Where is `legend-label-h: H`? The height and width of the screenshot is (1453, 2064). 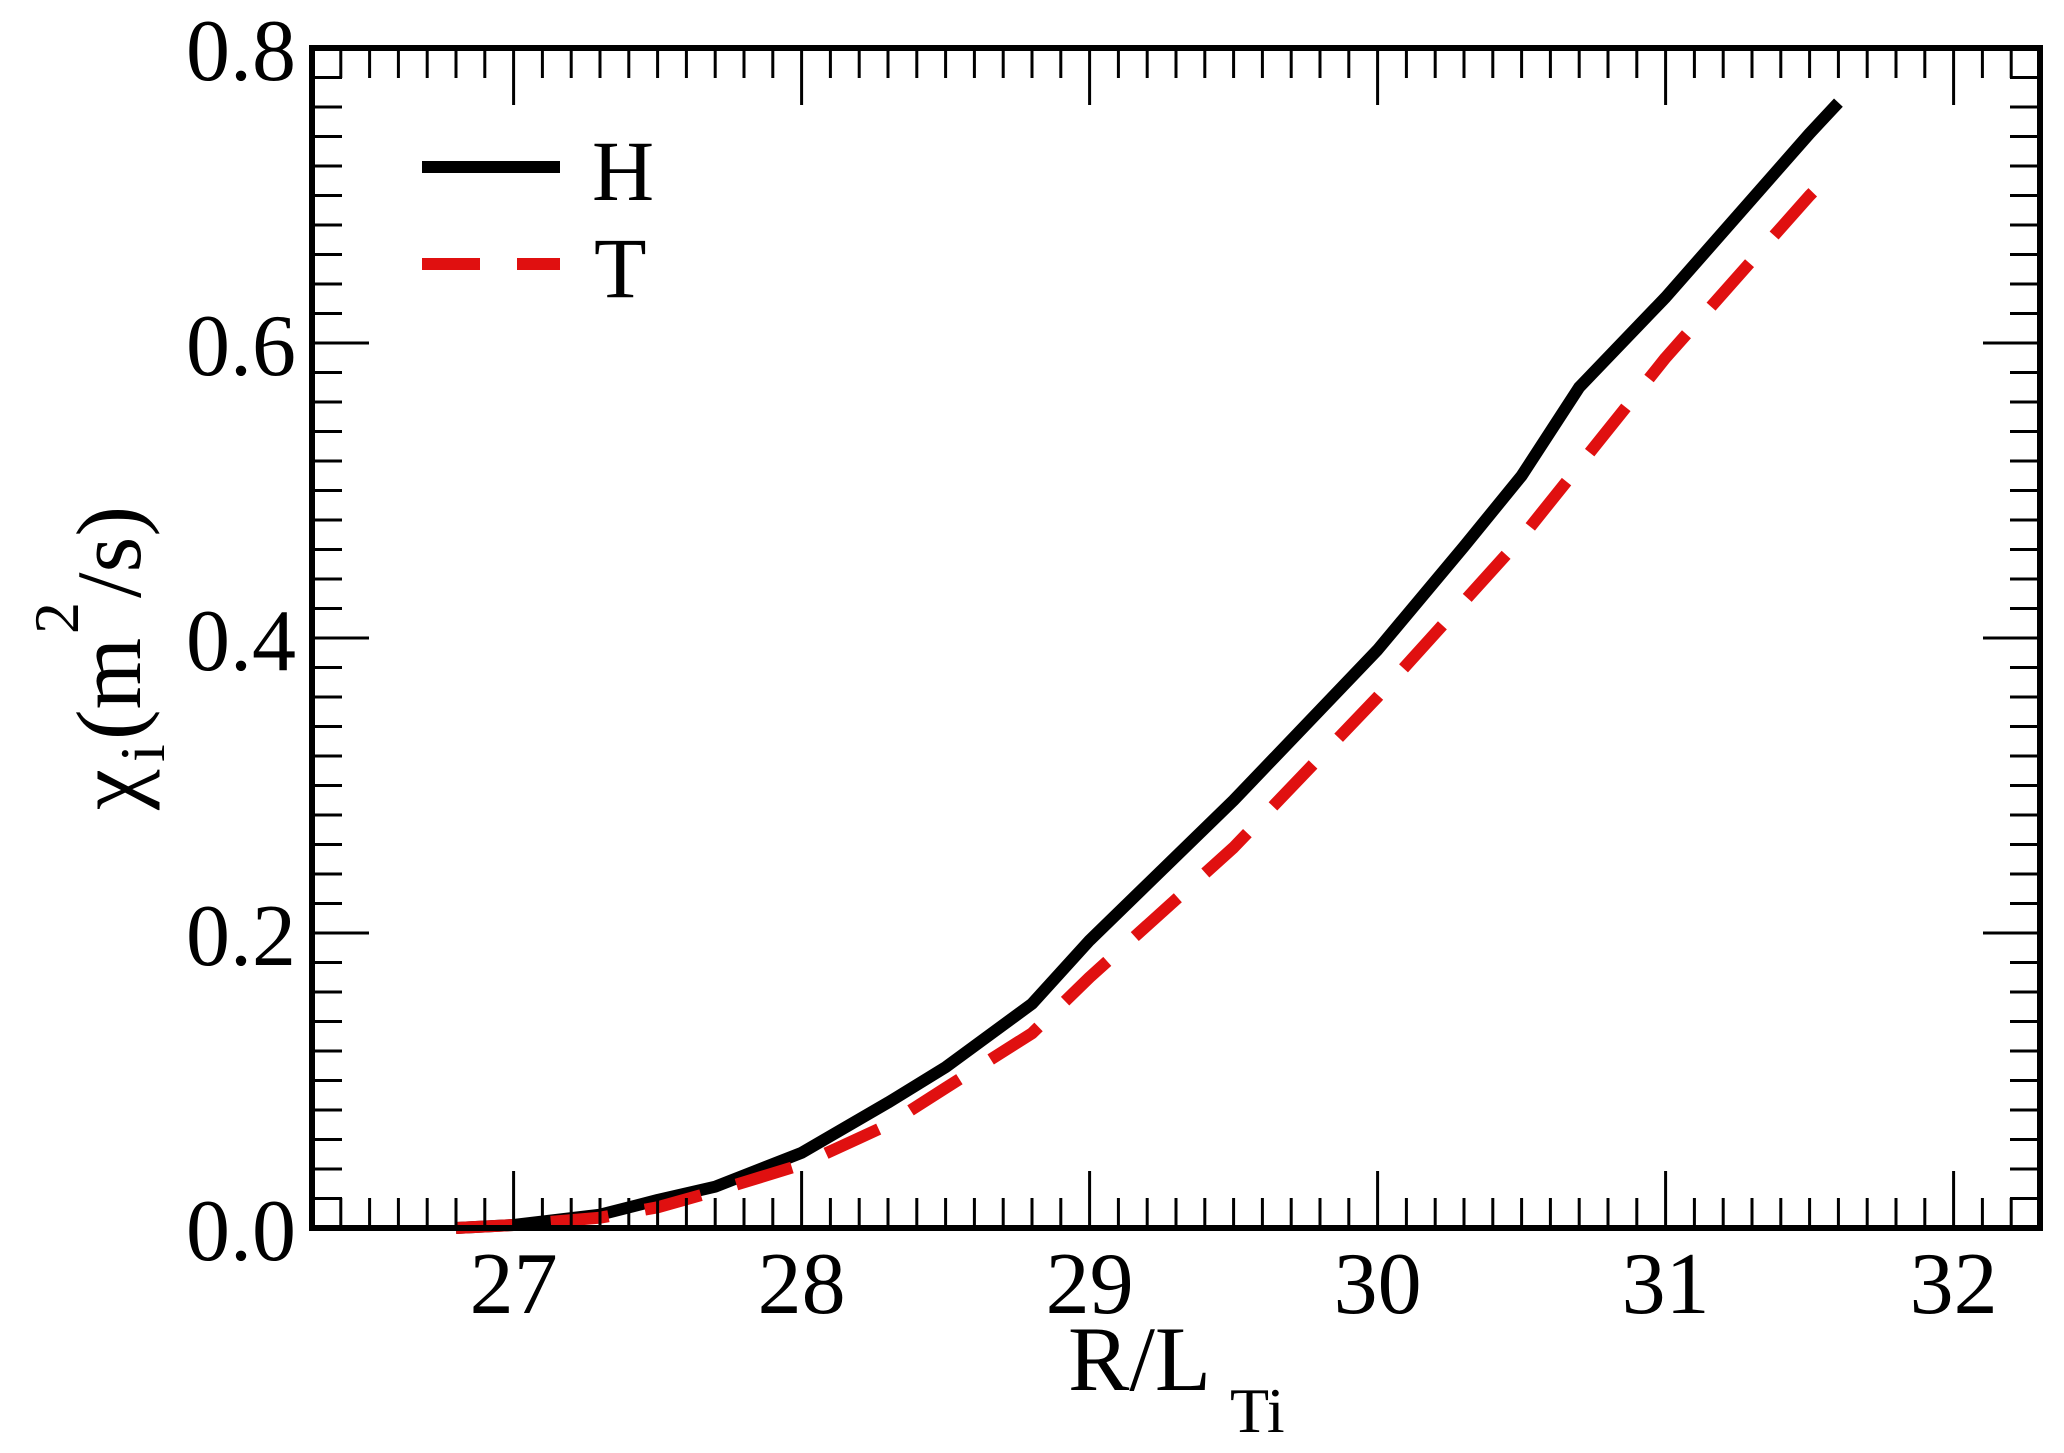
legend-label-h: H is located at coordinates (623, 171).